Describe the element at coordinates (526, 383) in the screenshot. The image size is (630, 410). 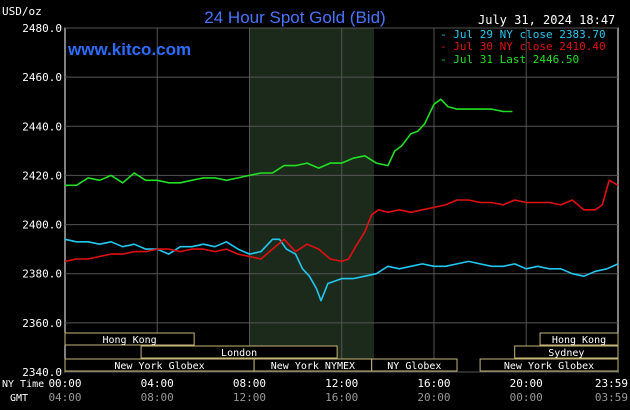
I see `x-tick-ny: 20:00` at that location.